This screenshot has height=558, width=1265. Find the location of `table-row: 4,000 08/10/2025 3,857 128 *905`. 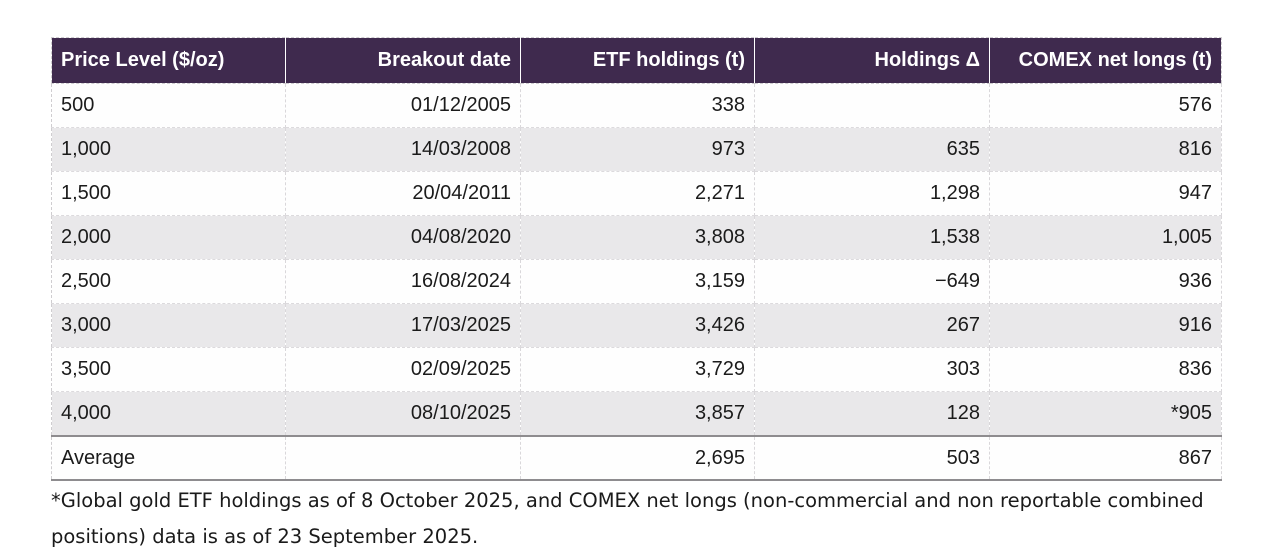

table-row: 4,000 08/10/2025 3,857 128 *905 is located at coordinates (636, 414).